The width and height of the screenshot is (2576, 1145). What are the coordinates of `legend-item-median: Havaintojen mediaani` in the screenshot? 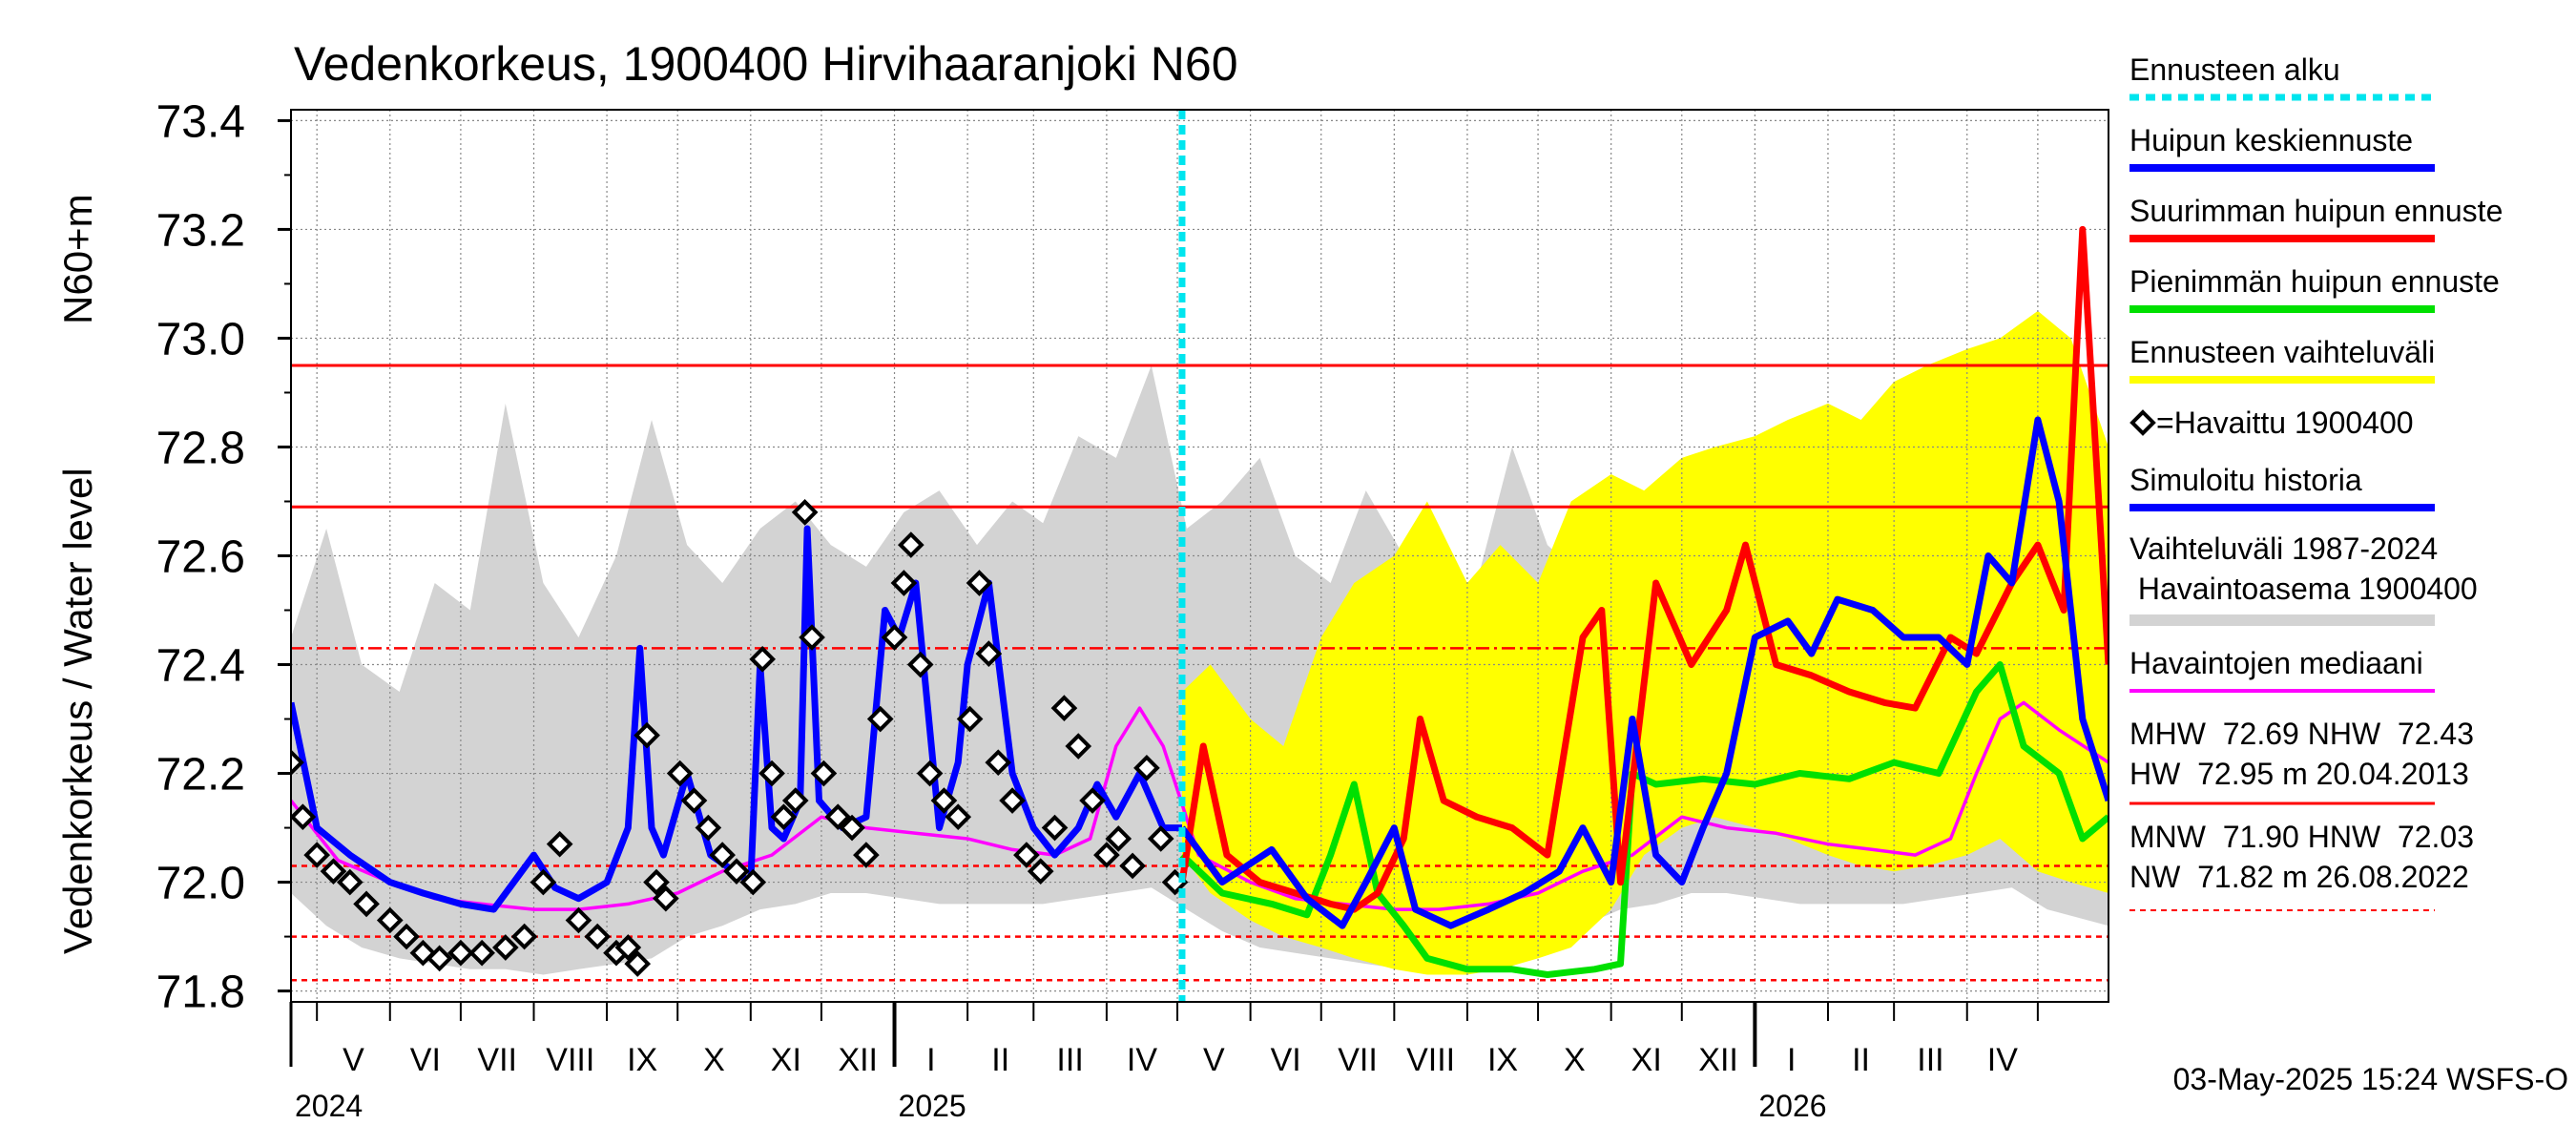 It's located at (2282, 669).